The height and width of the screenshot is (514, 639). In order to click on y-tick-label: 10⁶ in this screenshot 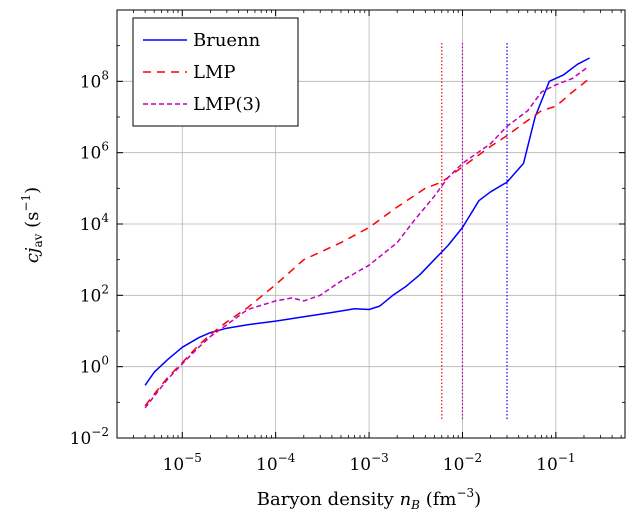, I will do `click(94, 152)`.